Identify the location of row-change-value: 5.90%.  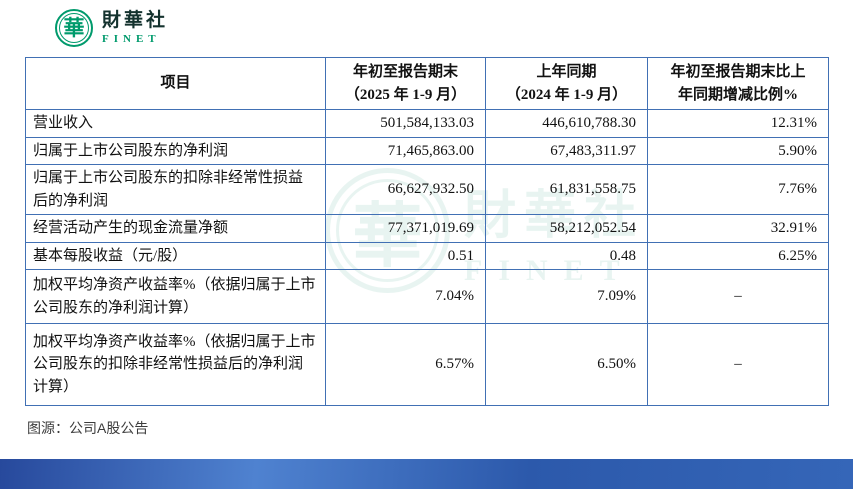
(738, 150).